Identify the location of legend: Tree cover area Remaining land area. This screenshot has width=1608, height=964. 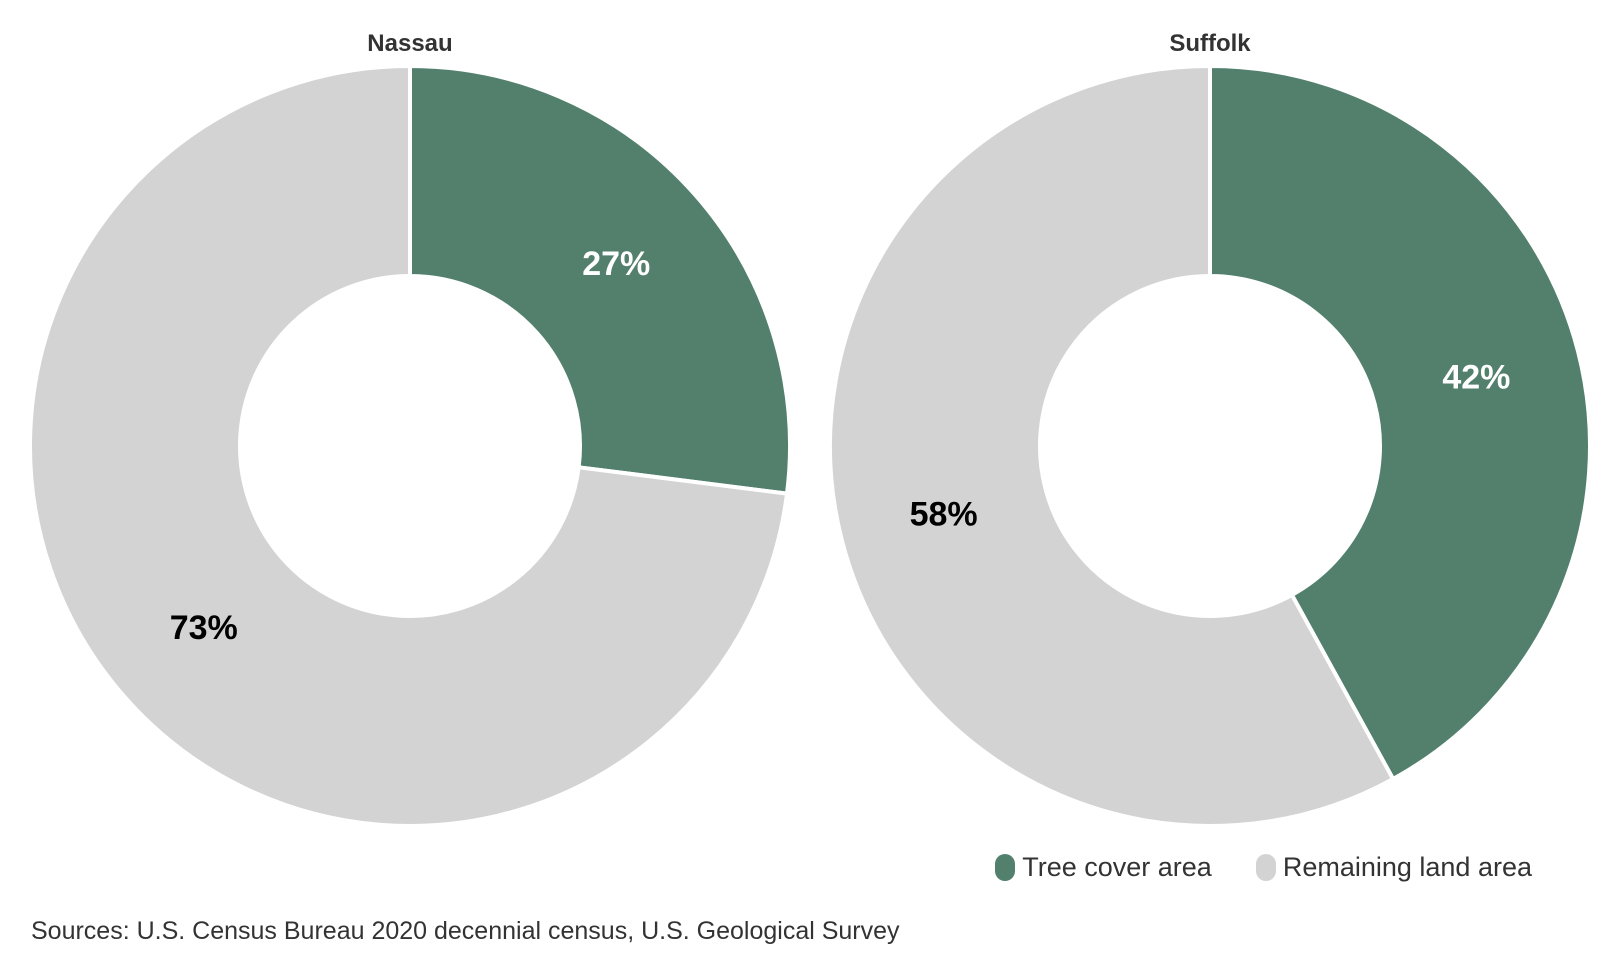
(1263, 867).